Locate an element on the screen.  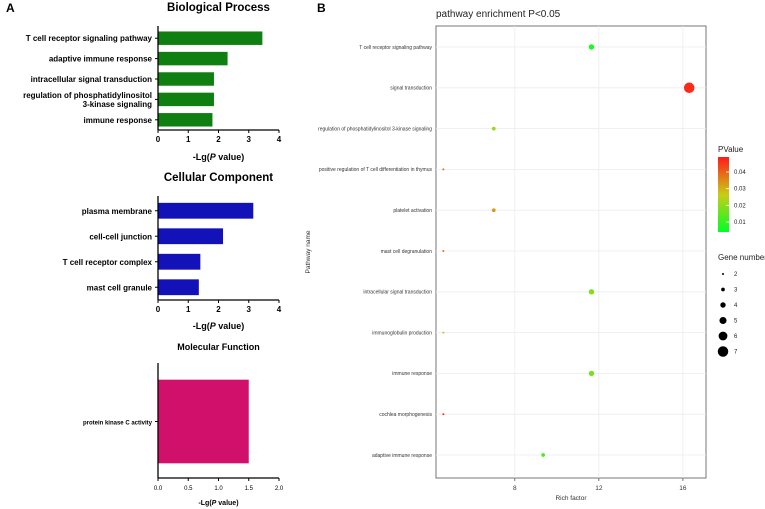
bar-label: protein kinase C activity is located at coordinates (118, 424).